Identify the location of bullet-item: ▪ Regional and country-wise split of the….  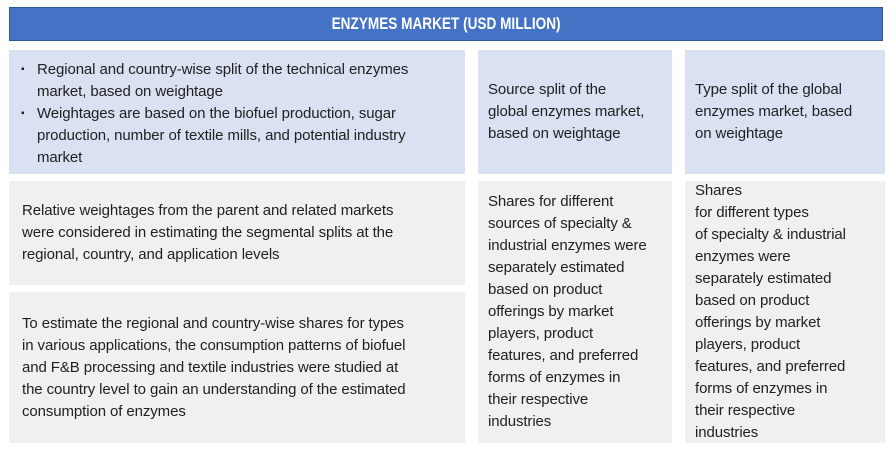
(208, 81).